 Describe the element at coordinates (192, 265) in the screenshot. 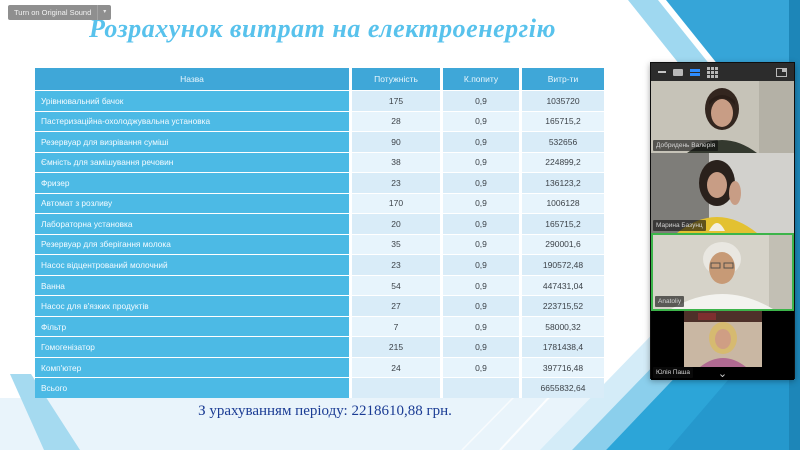

I see `row-name-cell: Насос відцентрований молочний` at that location.